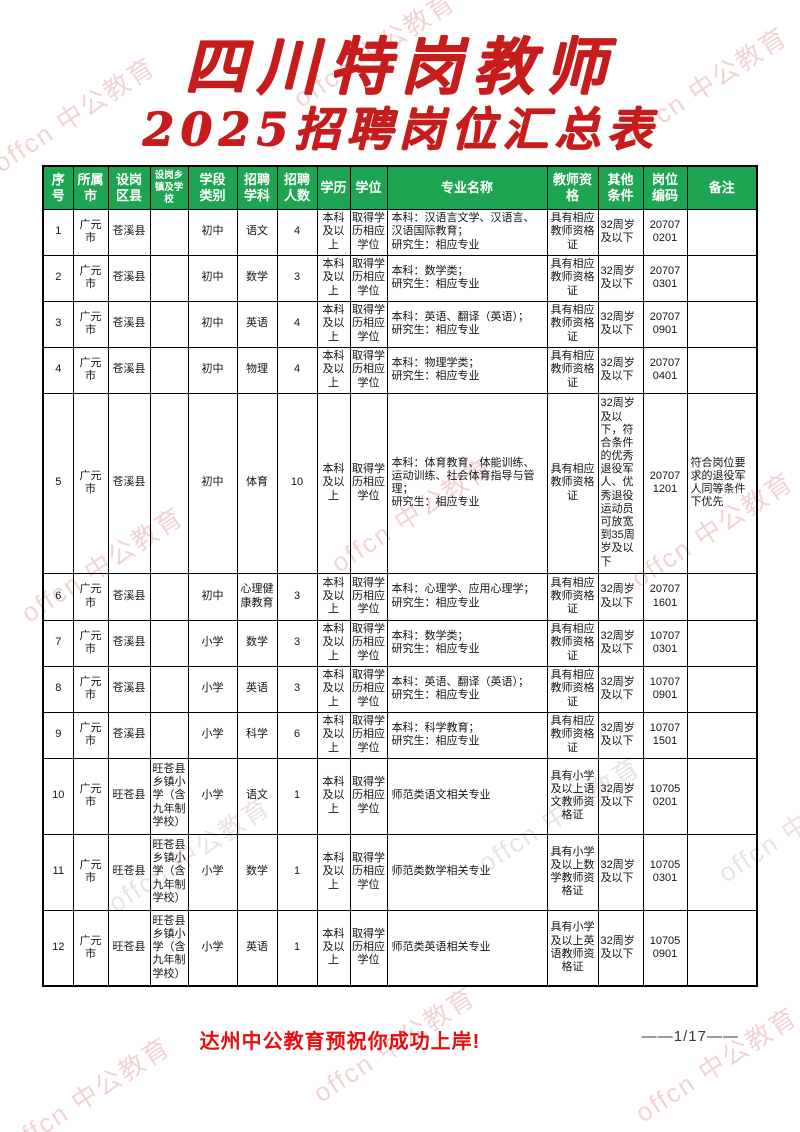  I want to click on cell-major: 本科：体育教育、体能训练、运动训练、社会体育指导与管理； 研究生：相应专业, so click(467, 483).